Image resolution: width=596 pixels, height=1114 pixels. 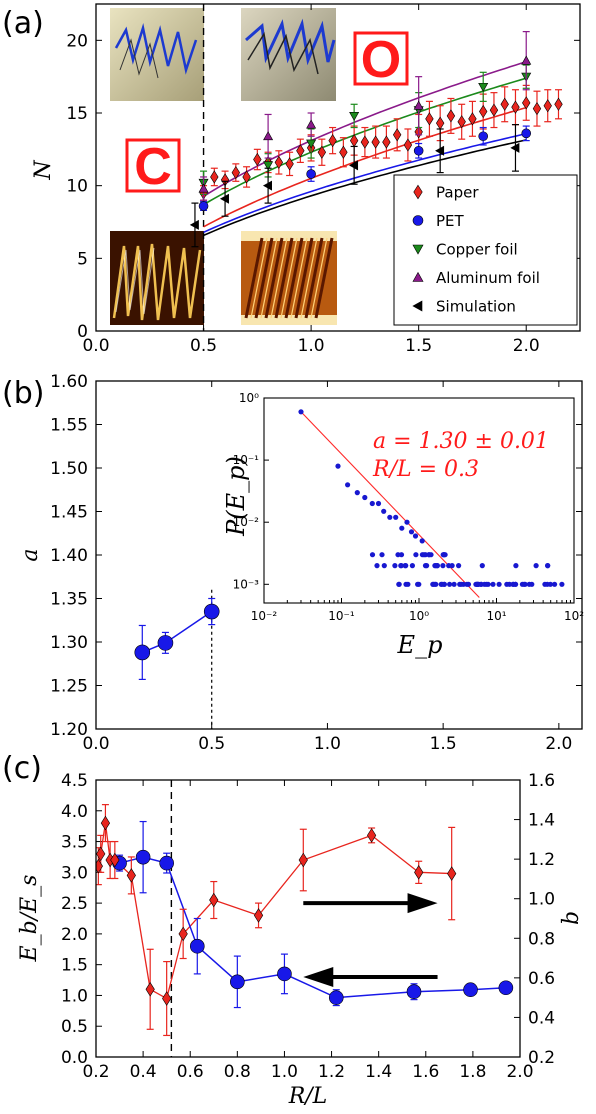 What do you see at coordinates (157, 278) in the screenshot?
I see `photo-heatmap-open` at bounding box center [157, 278].